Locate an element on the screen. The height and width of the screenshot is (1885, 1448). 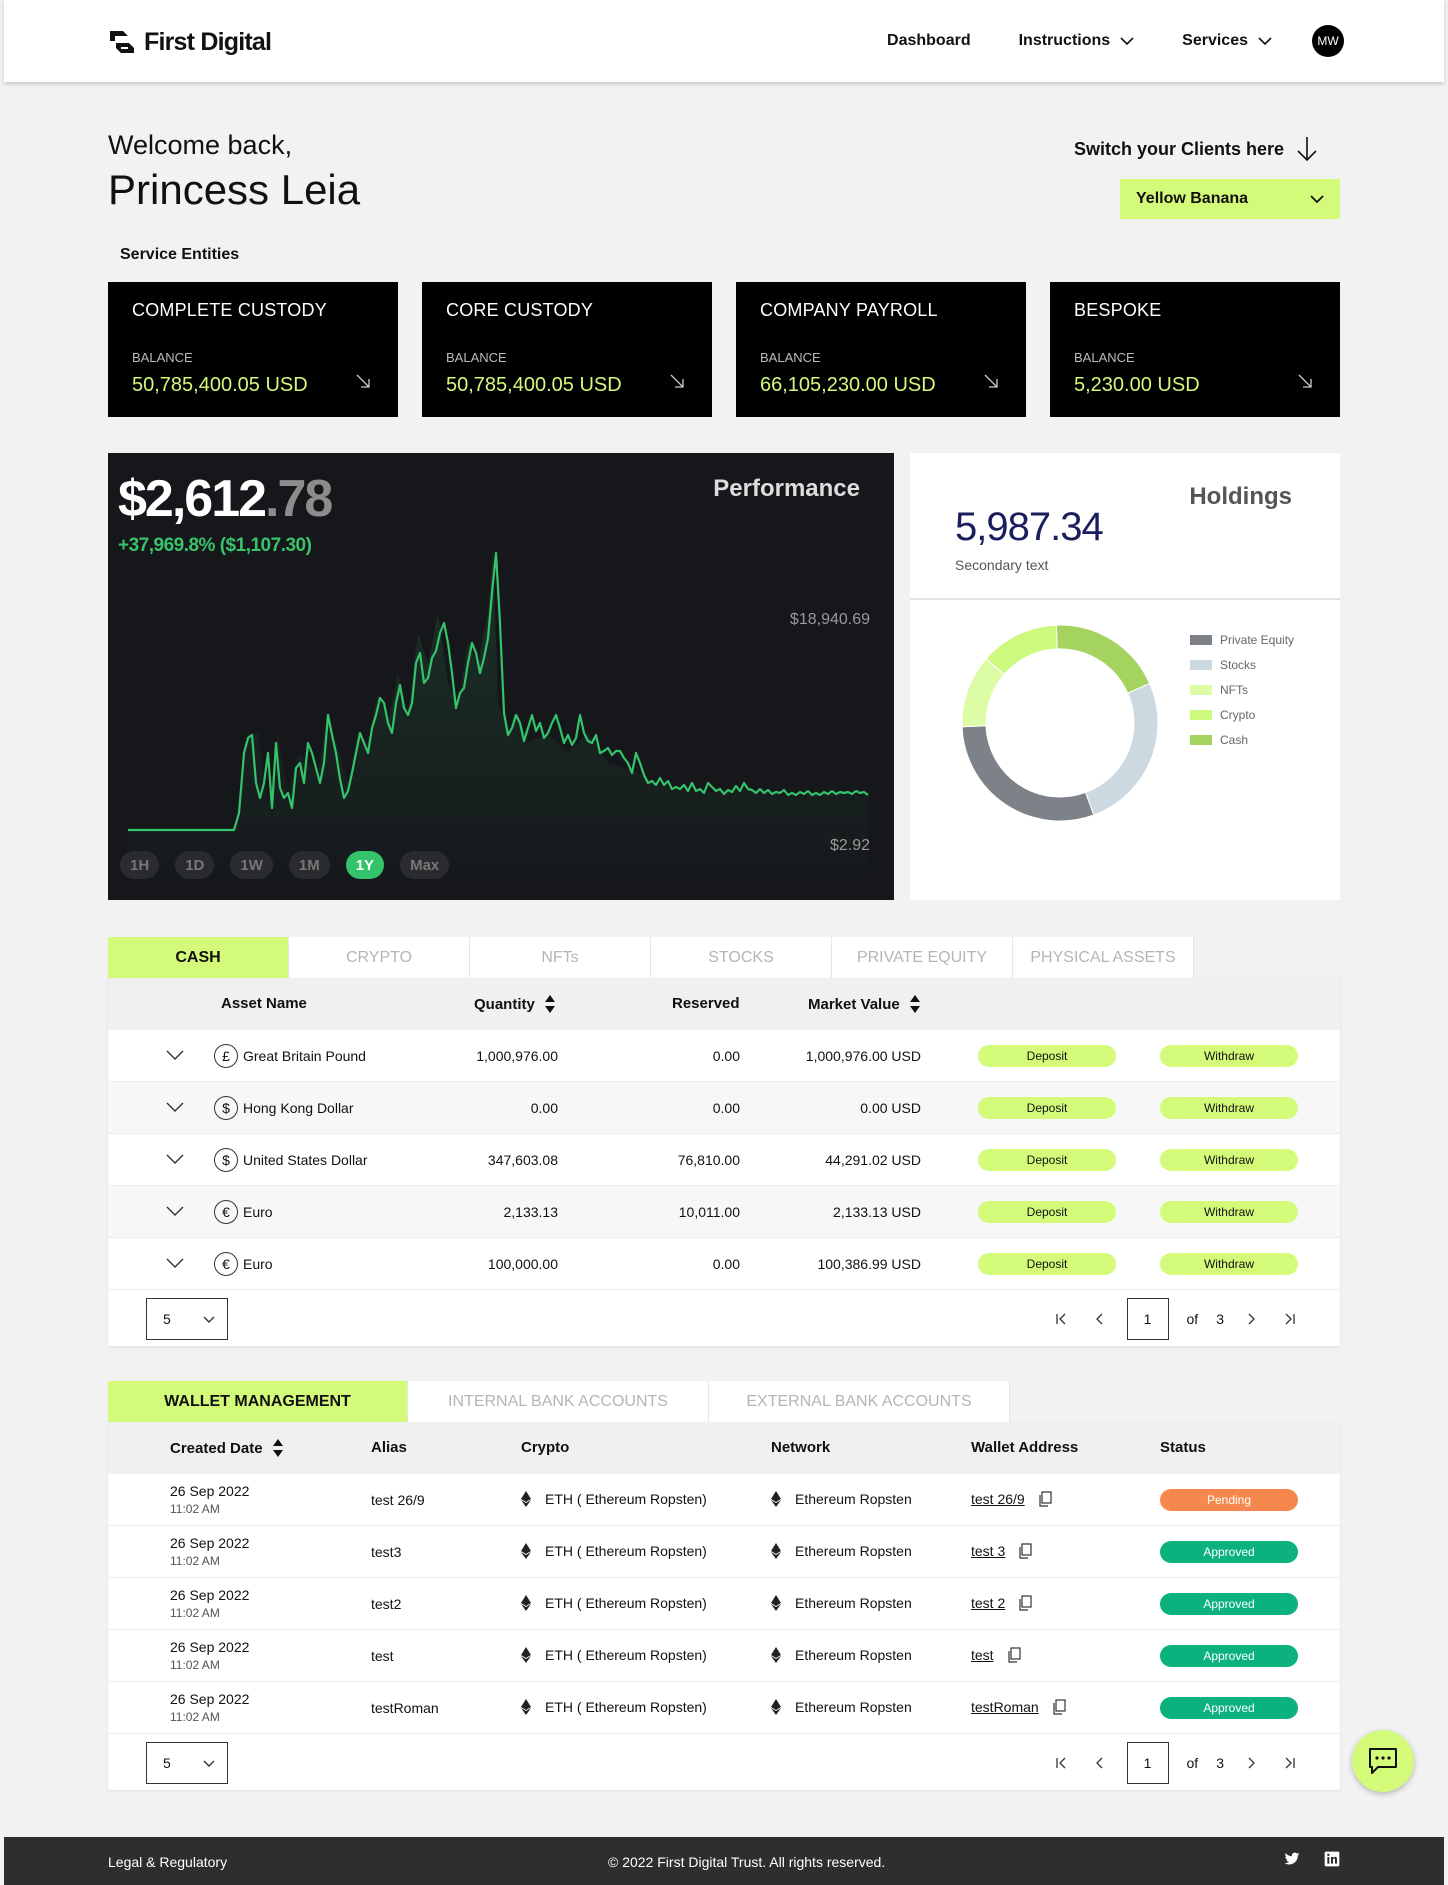
balance-label: BALANCE is located at coordinates (476, 357).